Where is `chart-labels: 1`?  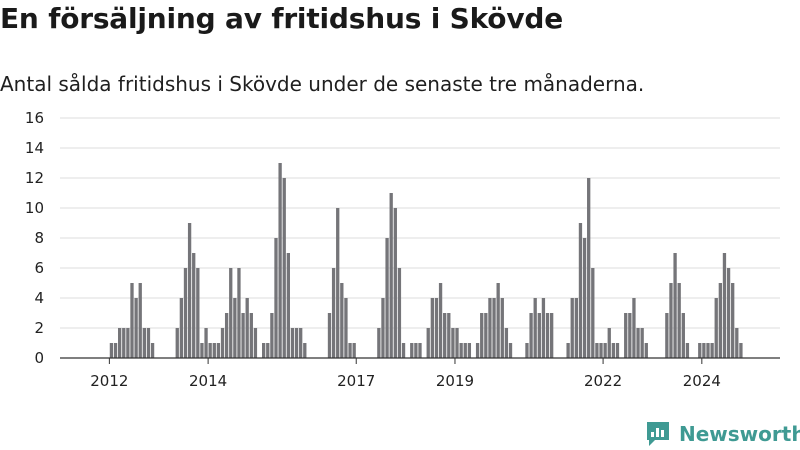
chart-labels: 1 is located at coordinates (766, 2).